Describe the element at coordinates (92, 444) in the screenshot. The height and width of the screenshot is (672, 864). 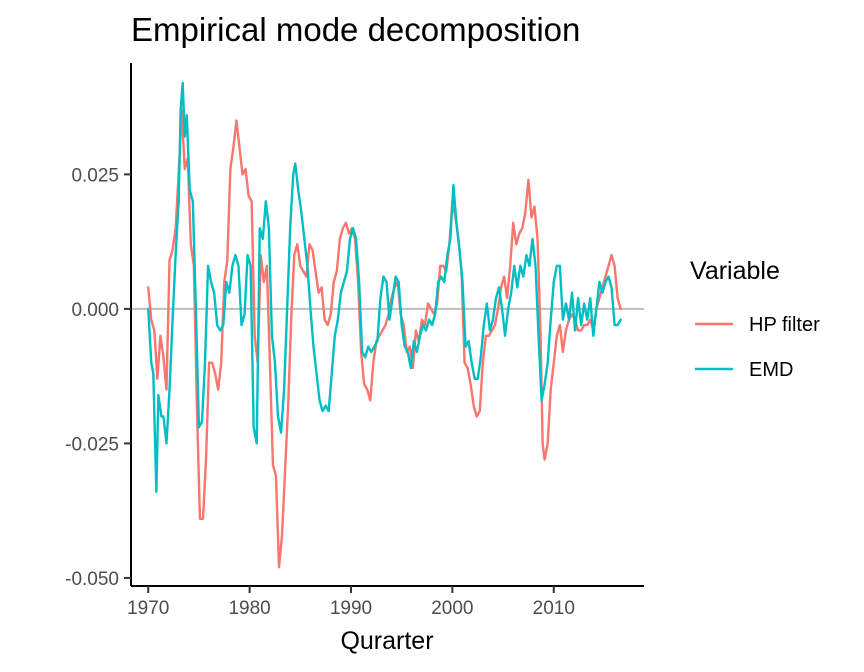
I see `y-tick-label: -0.025` at that location.